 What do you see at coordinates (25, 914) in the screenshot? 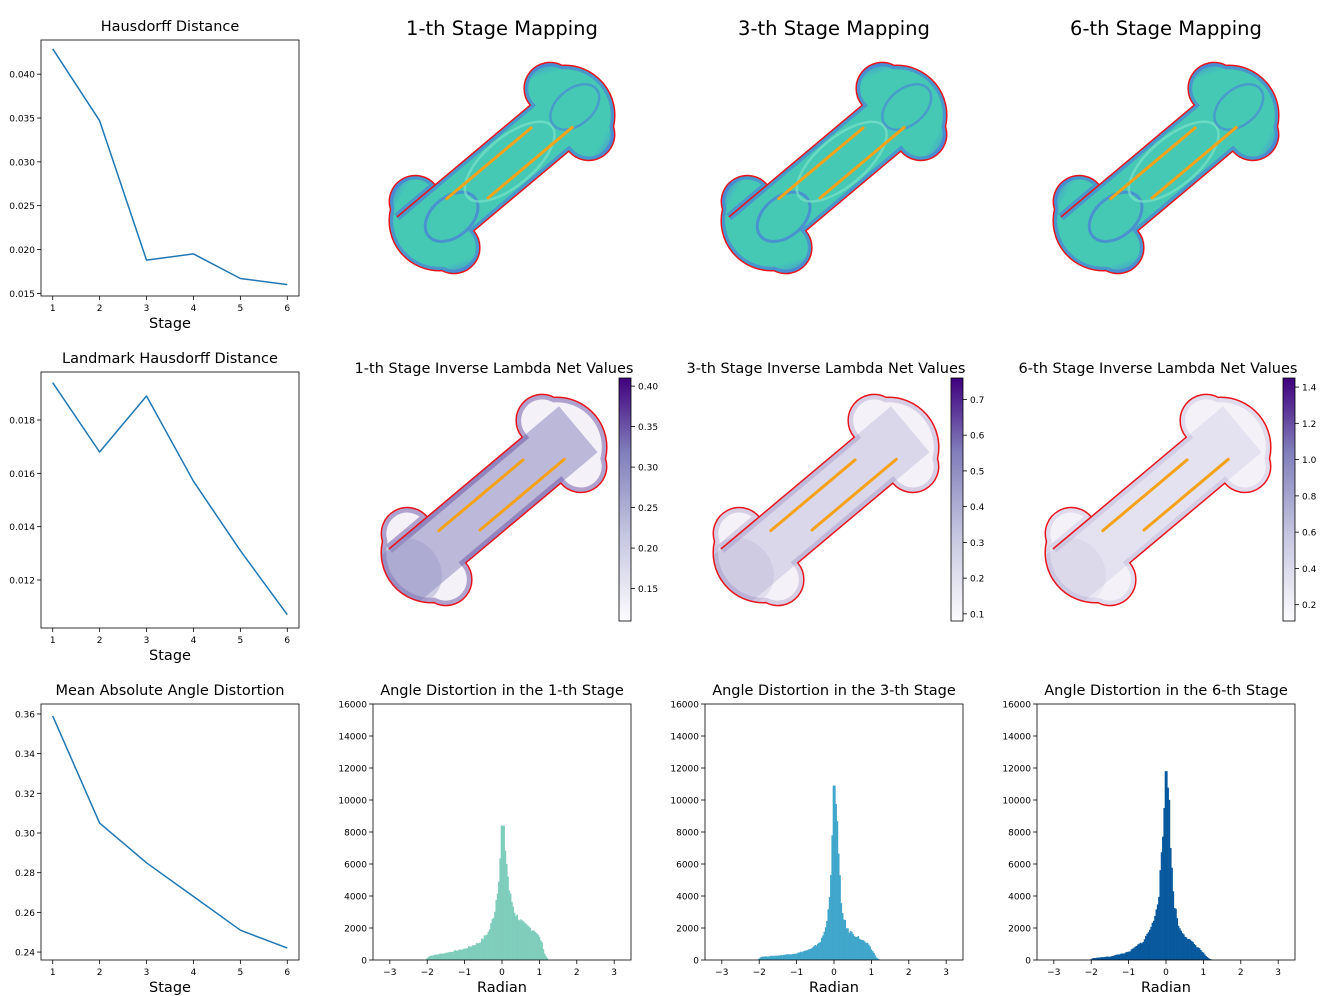
I see `y-tick-label: 0.26` at bounding box center [25, 914].